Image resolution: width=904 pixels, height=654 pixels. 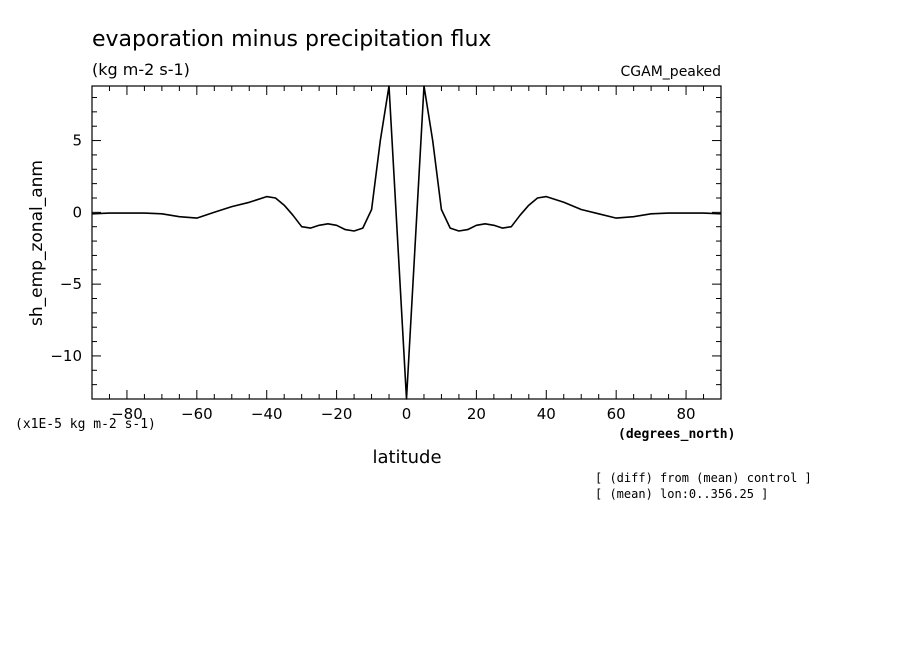 What do you see at coordinates (291, 39) in the screenshot?
I see `chart-title: evaporation minus precipitation flux` at bounding box center [291, 39].